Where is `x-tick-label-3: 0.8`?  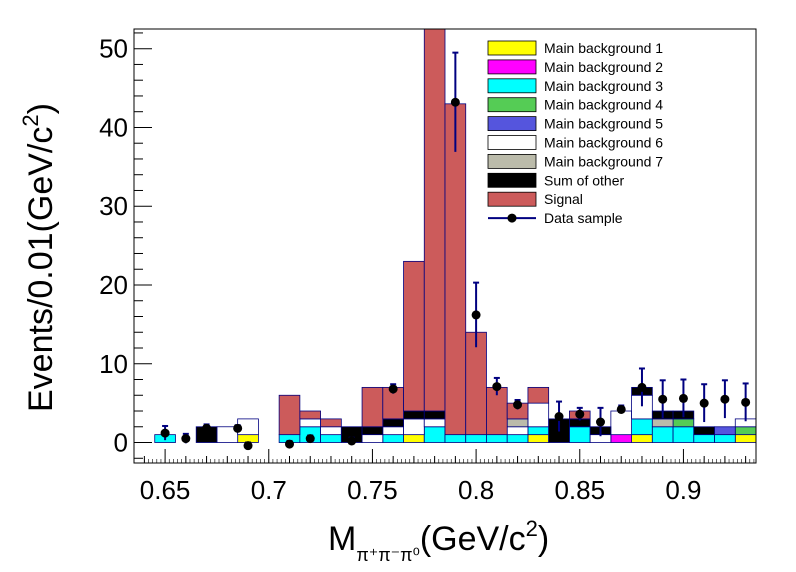 x-tick-label-3: 0.8 is located at coordinates (476, 490).